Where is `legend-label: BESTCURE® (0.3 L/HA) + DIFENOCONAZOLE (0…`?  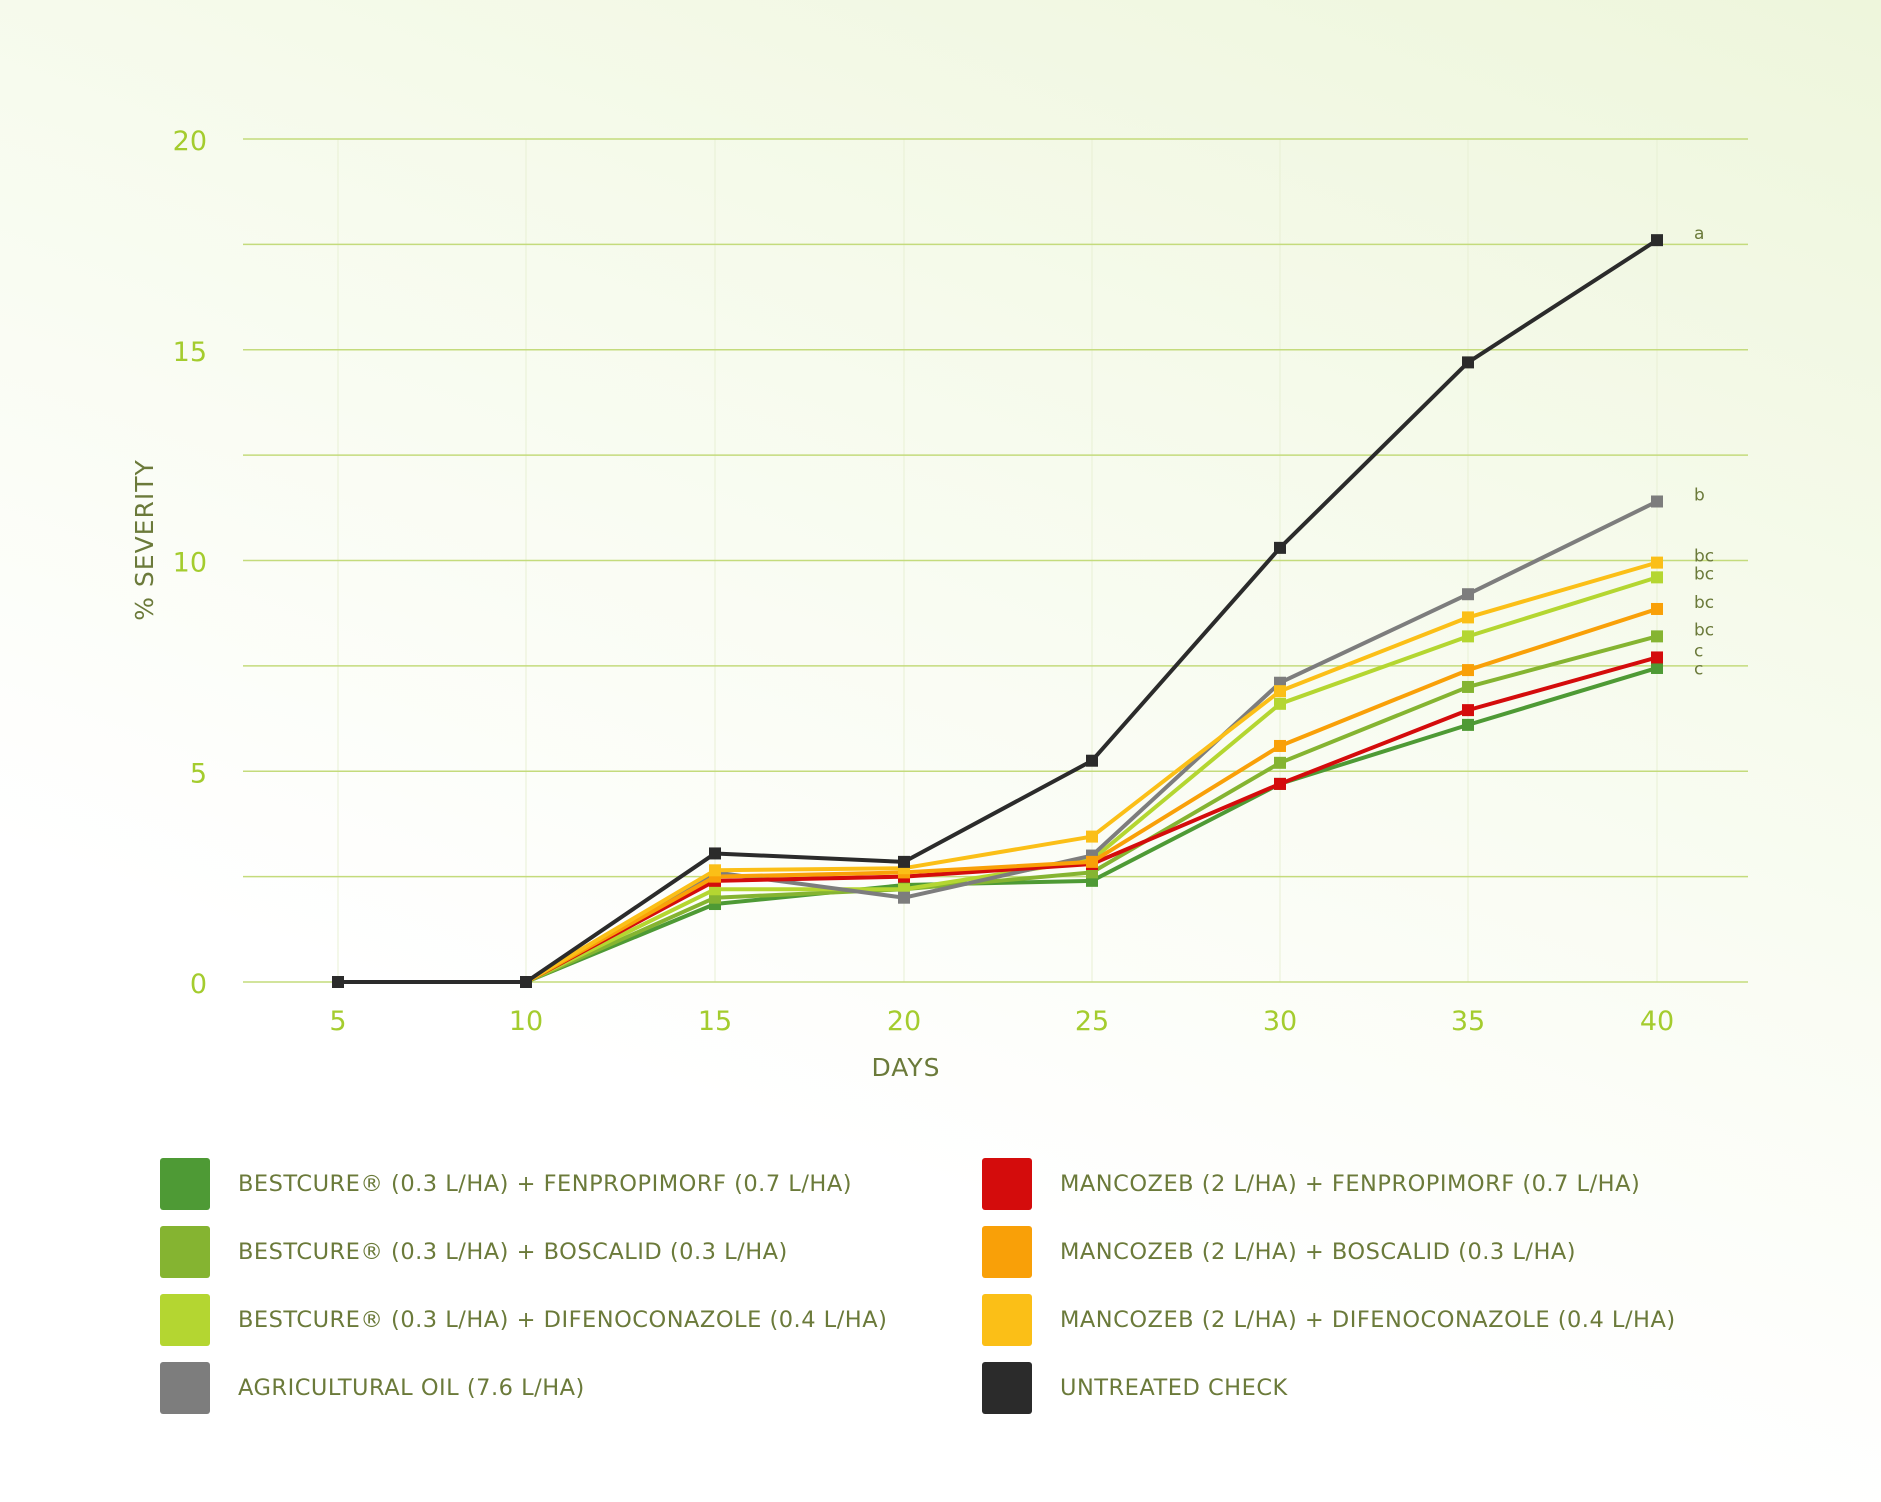 legend-label: BESTCURE® (0.3 L/HA) + DIFENOCONAZOLE (0… is located at coordinates (563, 1320).